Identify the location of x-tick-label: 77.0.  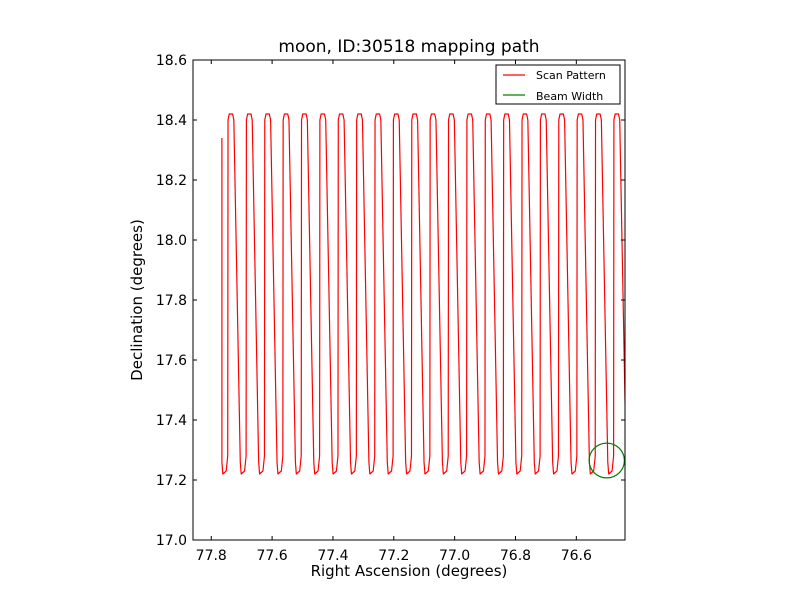
(454, 556).